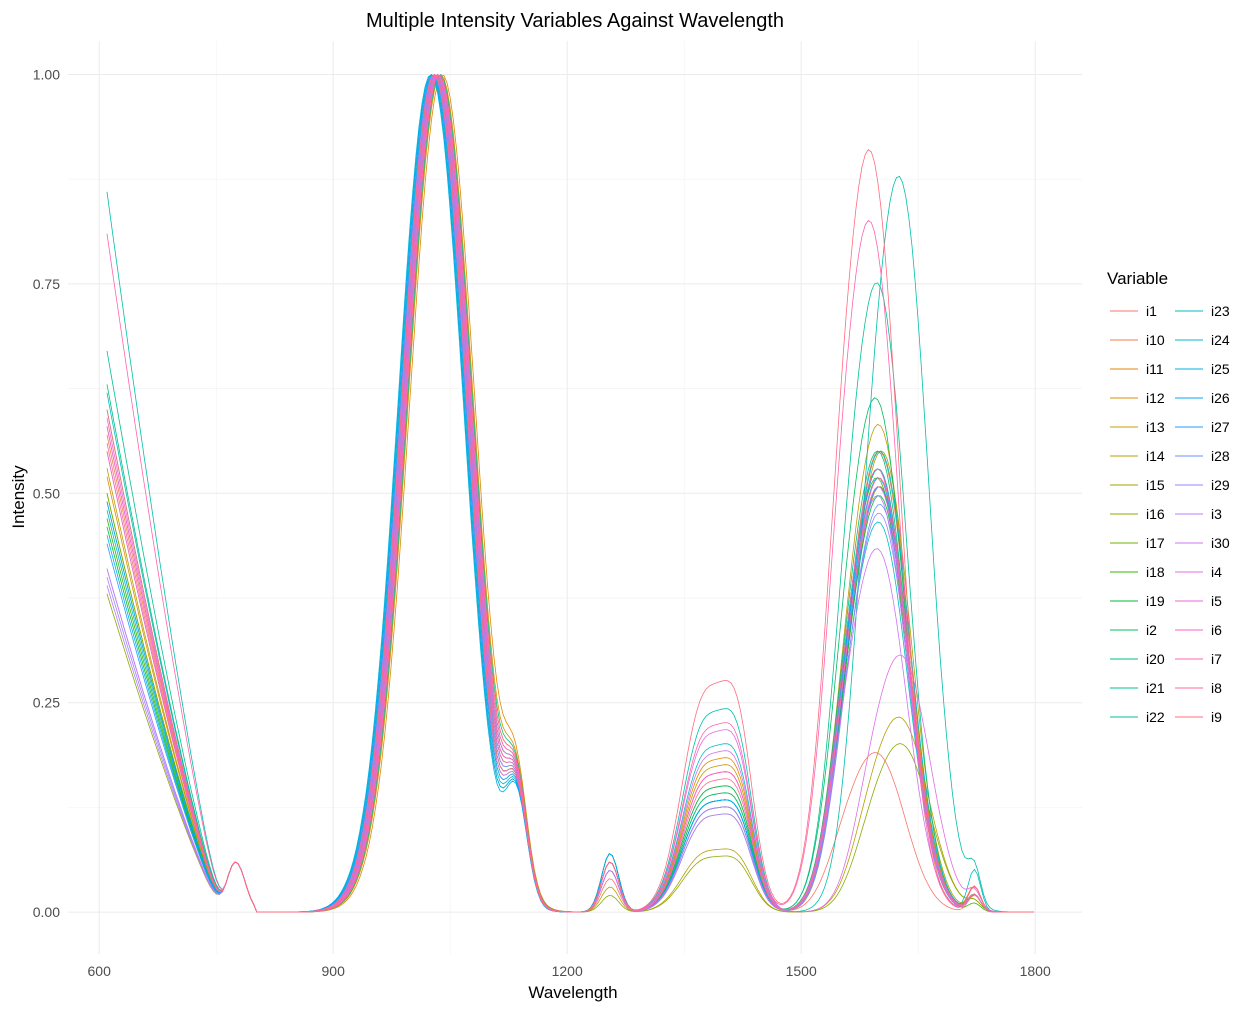 This screenshot has height=1010, width=1250. What do you see at coordinates (1155, 427) in the screenshot?
I see `legend-label-i13: i13` at bounding box center [1155, 427].